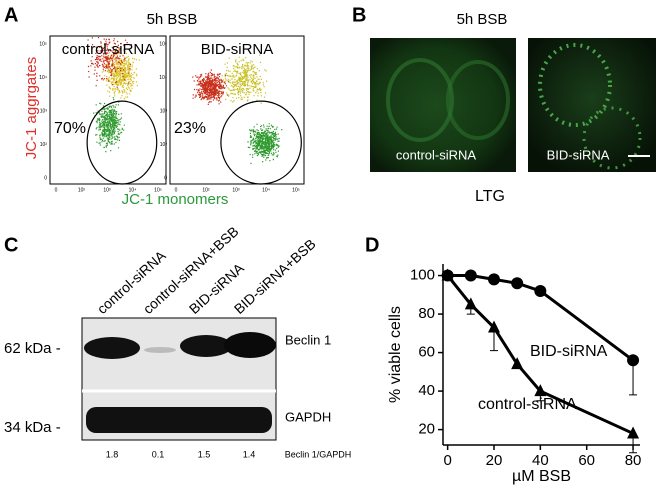 This screenshot has height=489, width=660. I want to click on series-label: control-siRNA, so click(527, 404).